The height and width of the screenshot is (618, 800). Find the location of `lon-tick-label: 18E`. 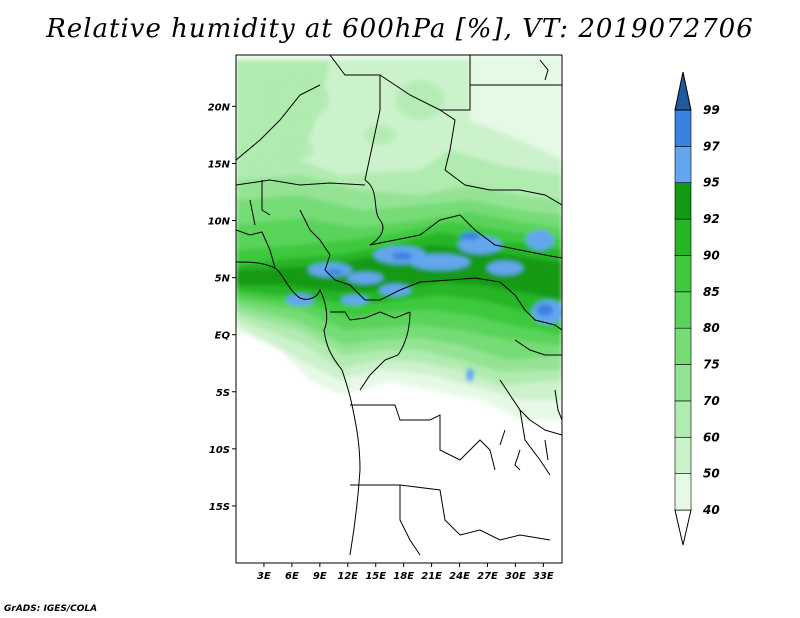

lon-tick-label: 18E is located at coordinates (403, 576).